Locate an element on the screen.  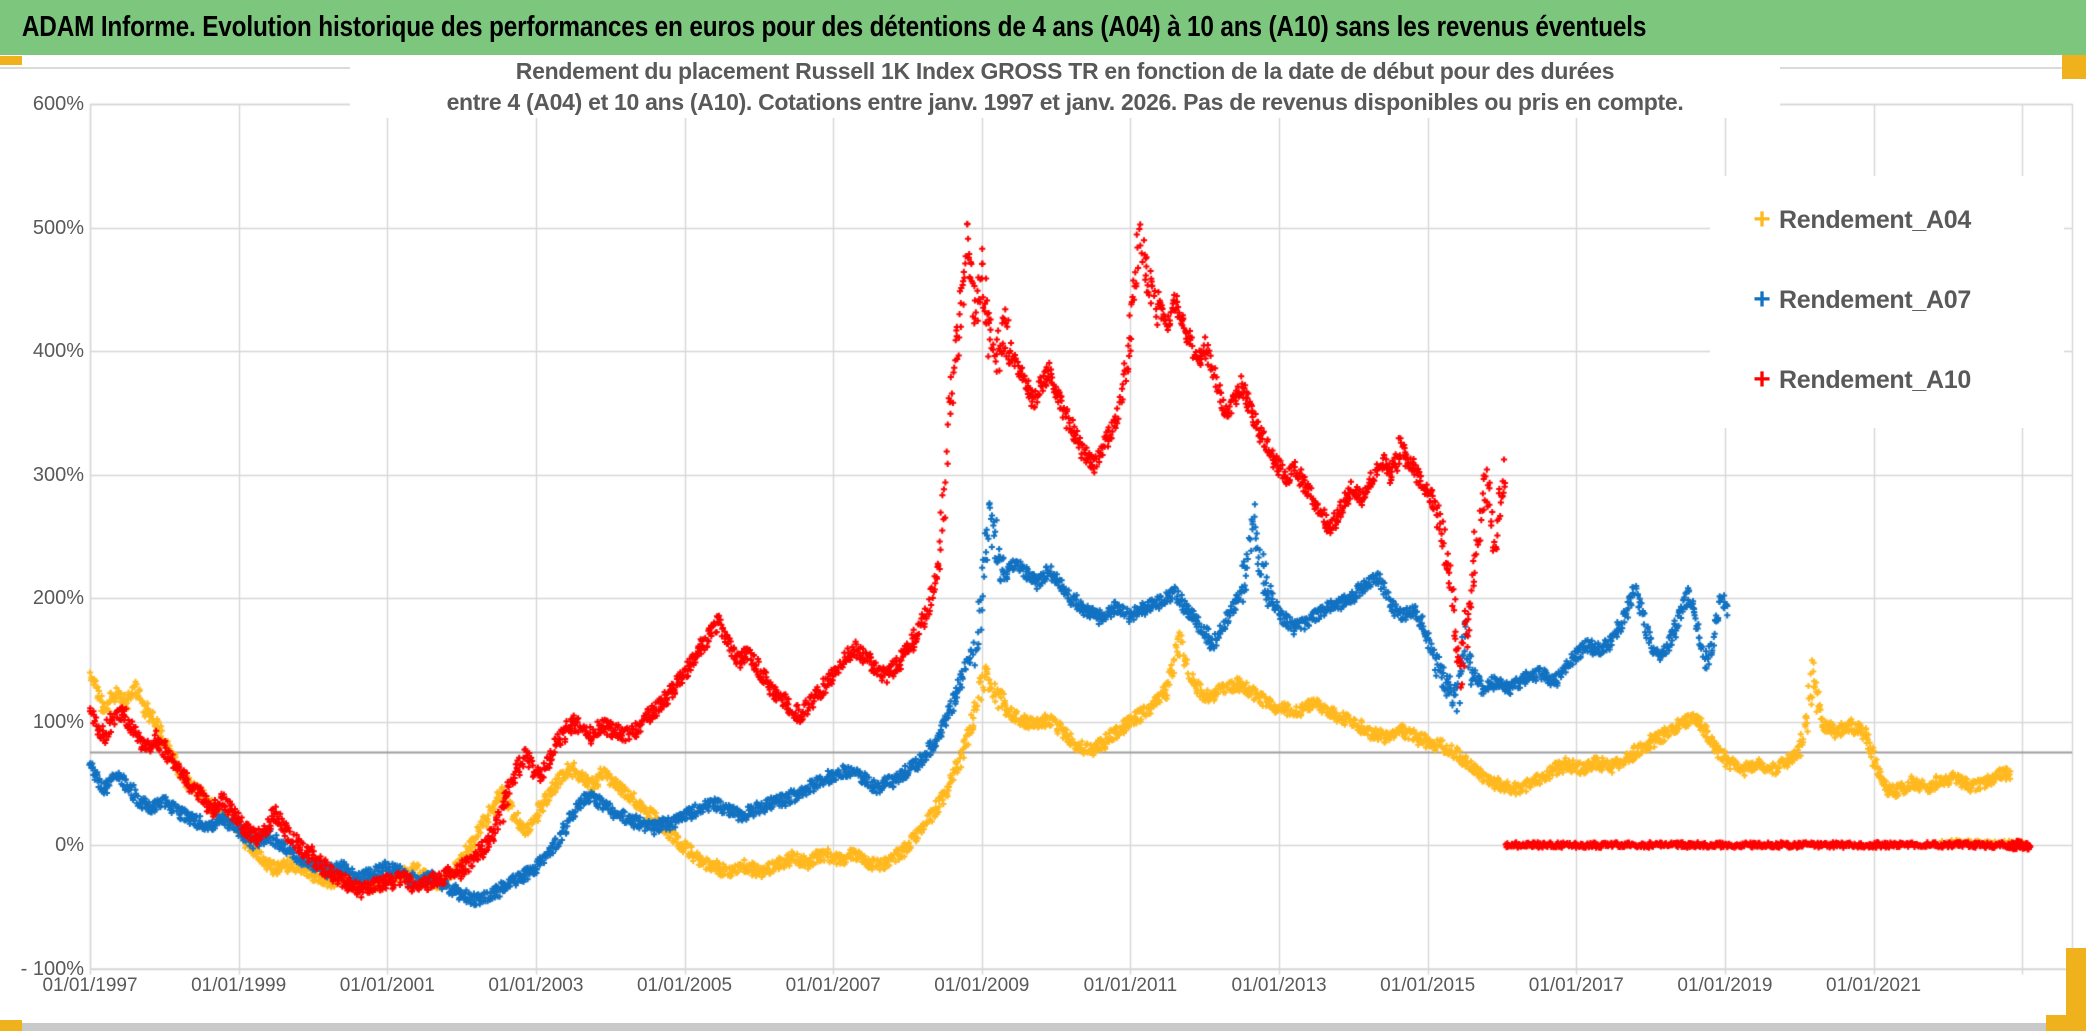
y-tick-label: 300% is located at coordinates (58, 474).